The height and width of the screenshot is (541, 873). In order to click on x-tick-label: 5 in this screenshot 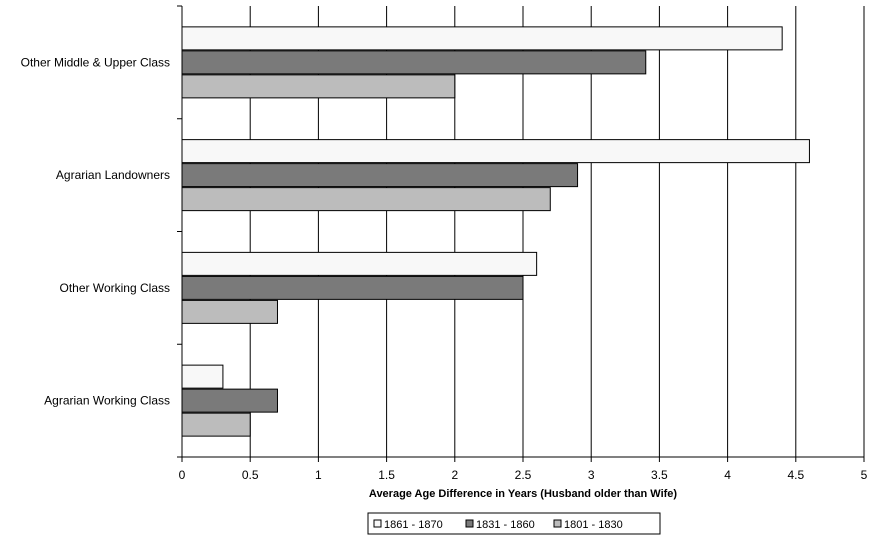, I will do `click(864, 475)`.